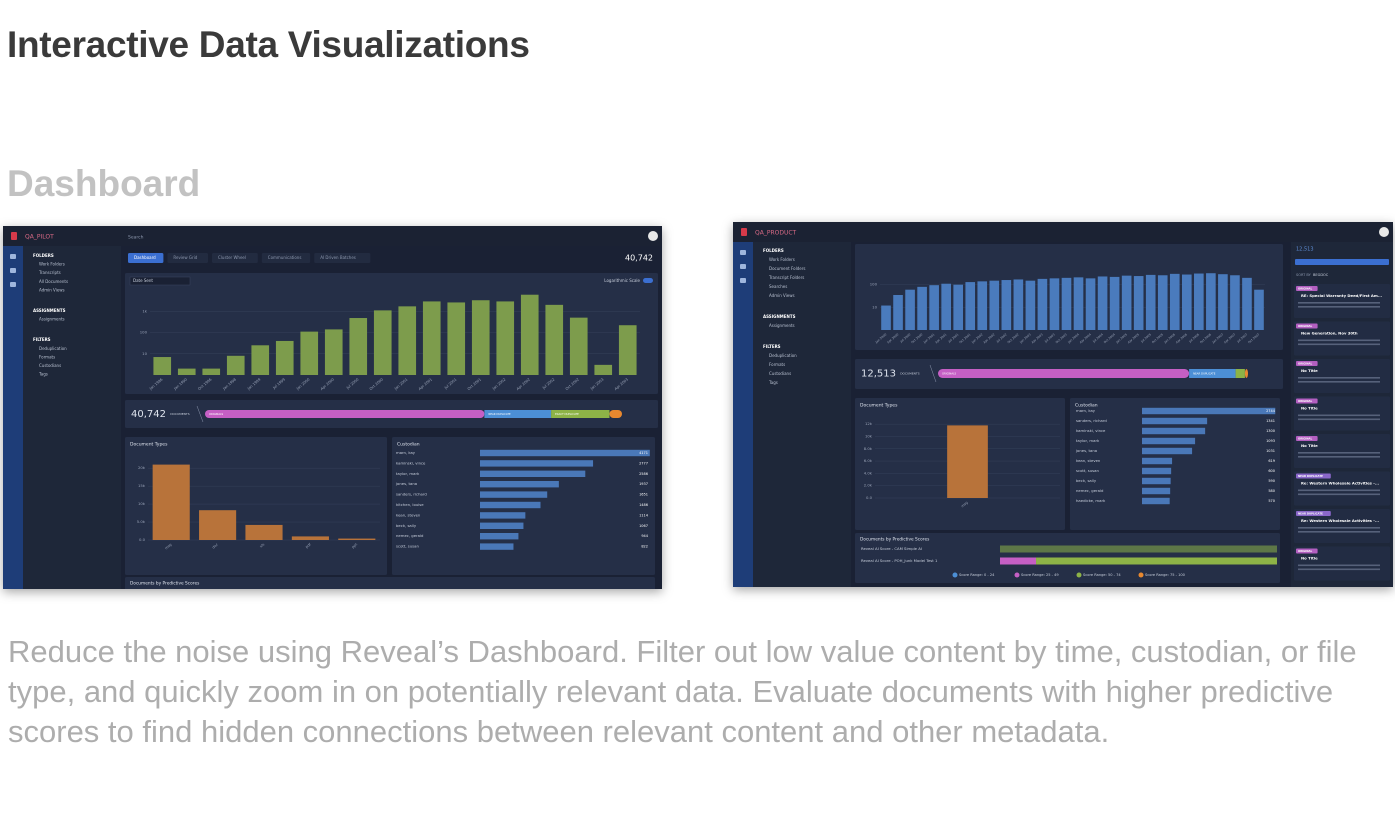  What do you see at coordinates (406, 452) in the screenshot?
I see `custodian-name: marn, kay` at bounding box center [406, 452].